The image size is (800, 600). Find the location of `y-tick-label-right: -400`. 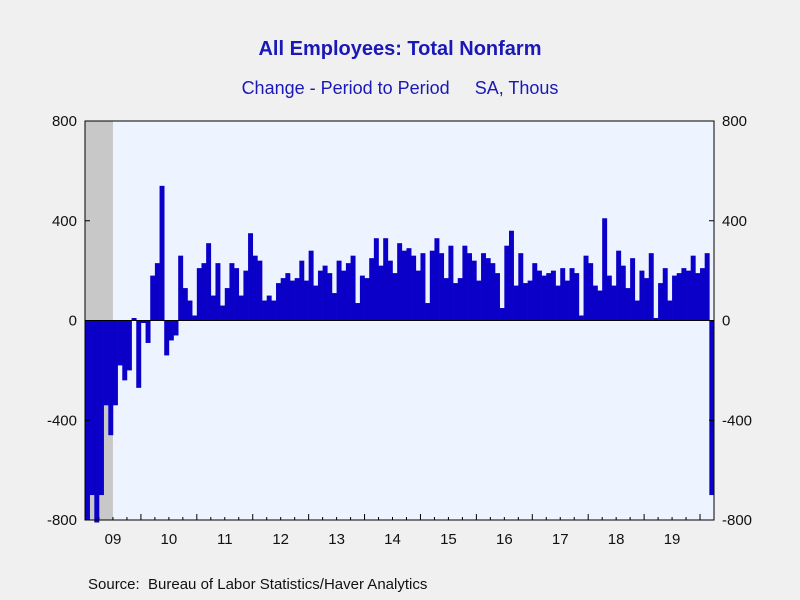

y-tick-label-right: -400 is located at coordinates (737, 420).